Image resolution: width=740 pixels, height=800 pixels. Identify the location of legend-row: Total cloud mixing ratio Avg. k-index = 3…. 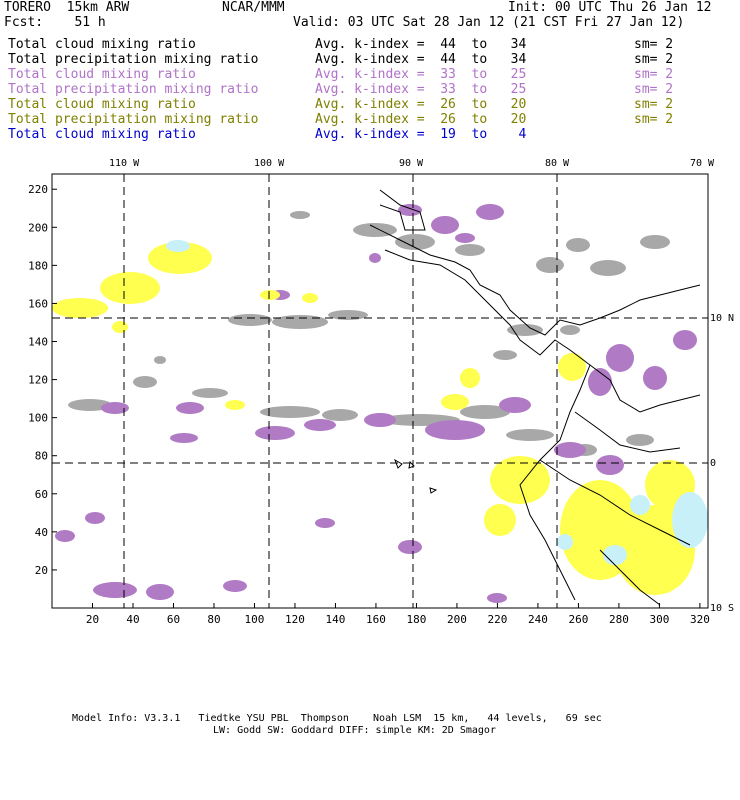
(373, 74).